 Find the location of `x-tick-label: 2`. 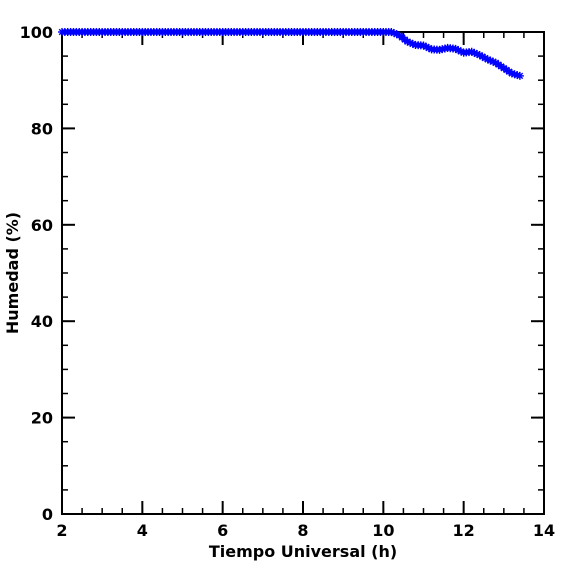

x-tick-label: 2 is located at coordinates (61, 530).